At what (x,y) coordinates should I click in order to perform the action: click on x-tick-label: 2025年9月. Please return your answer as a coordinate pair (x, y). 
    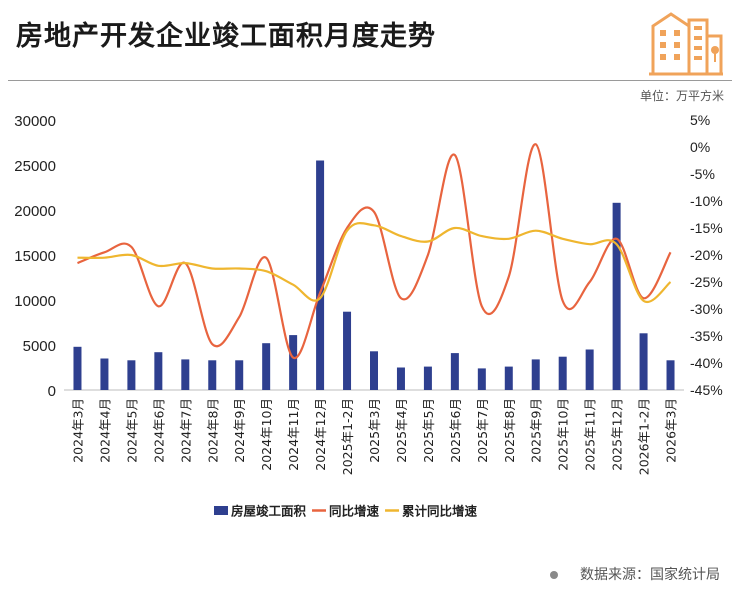
    Looking at the image, I should click on (536, 430).